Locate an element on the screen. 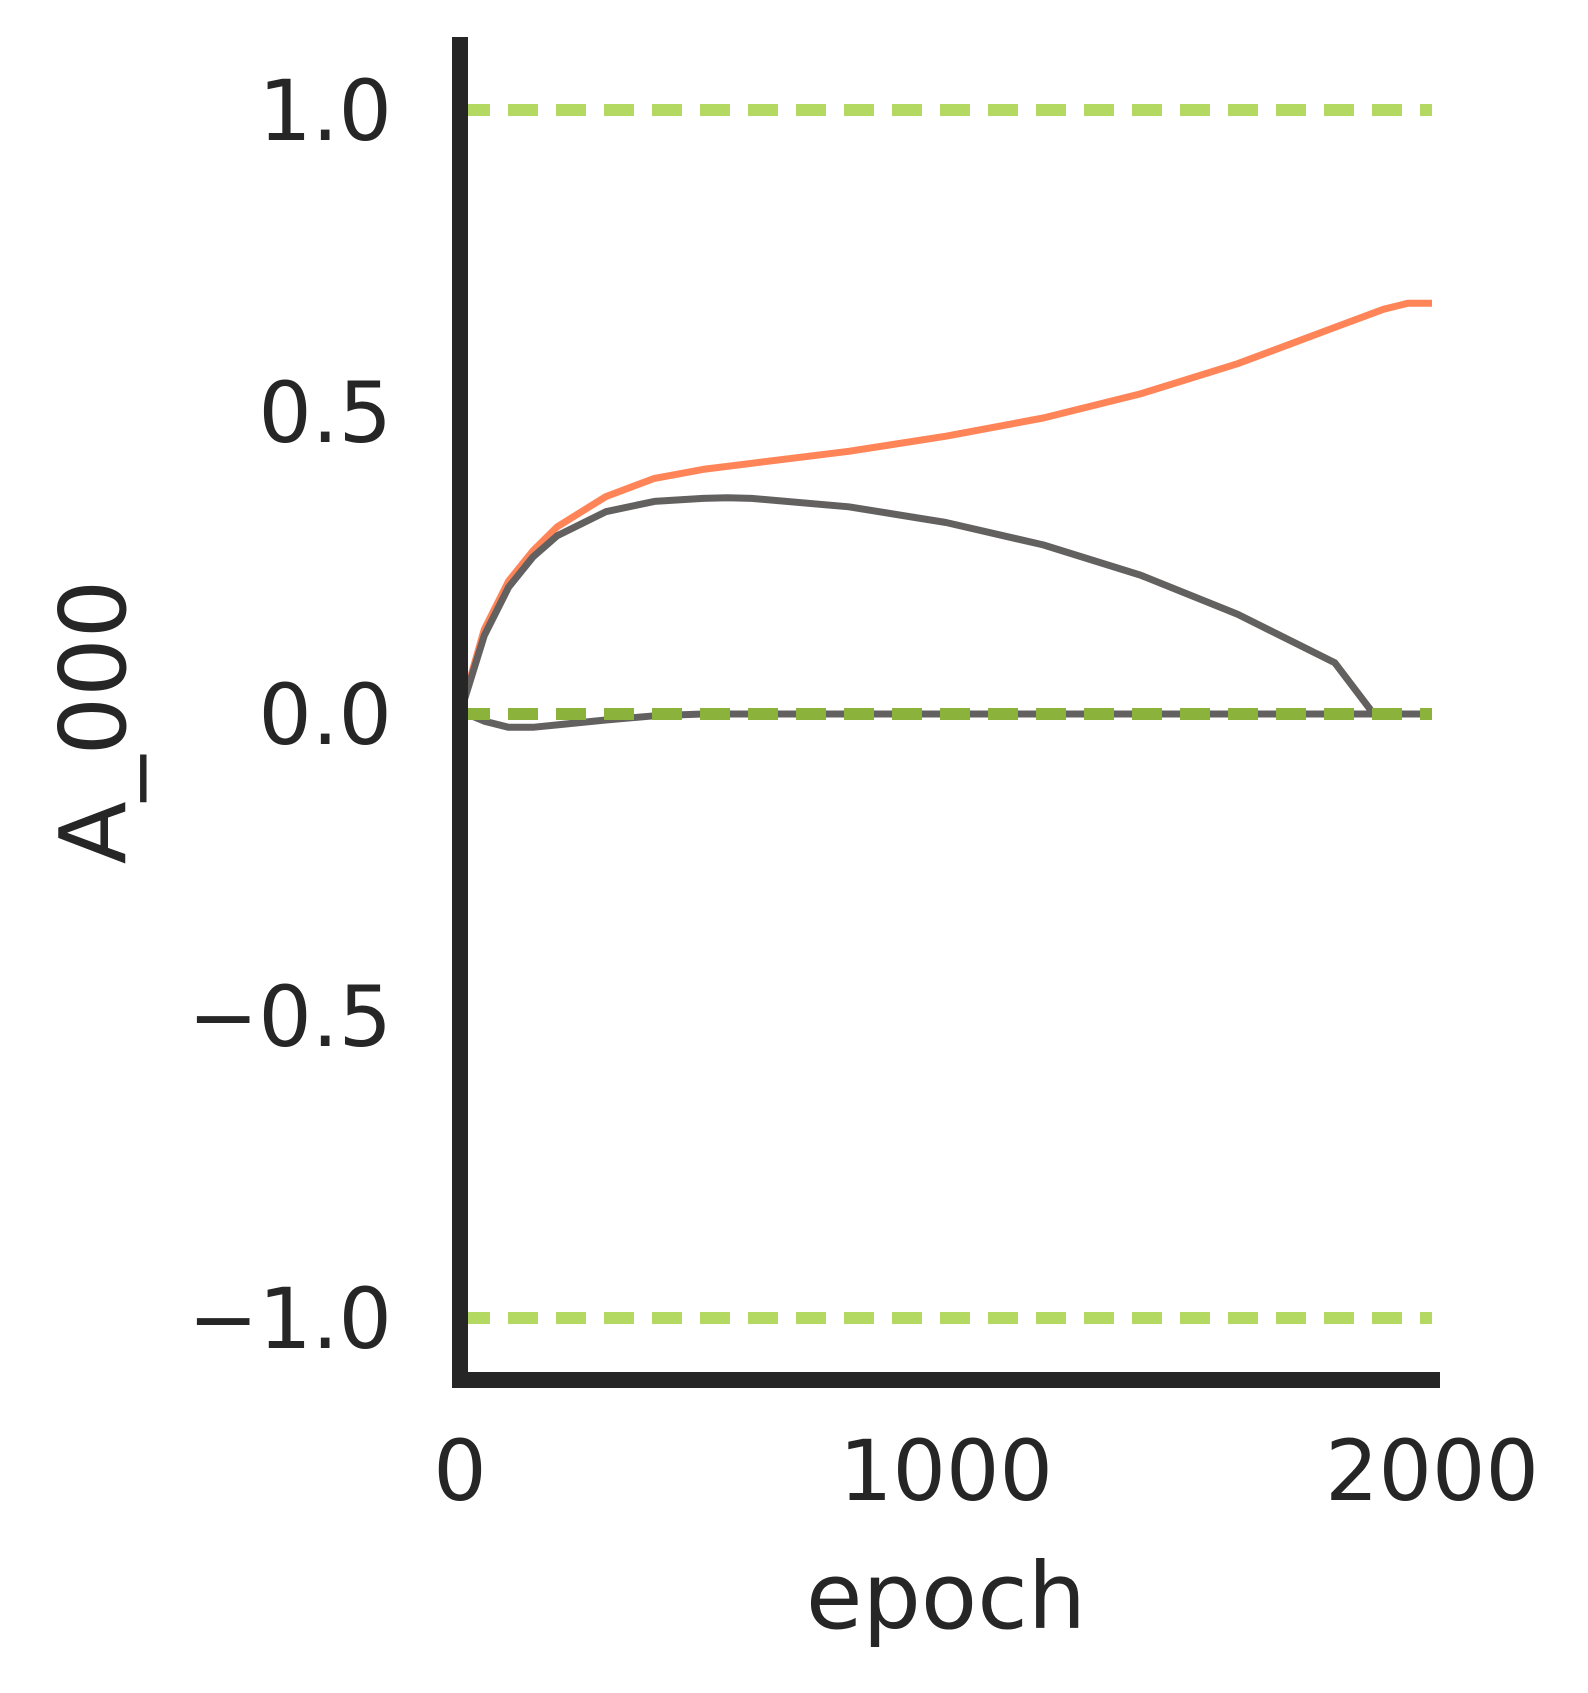  x-tick-label: 0 is located at coordinates (459, 1471).